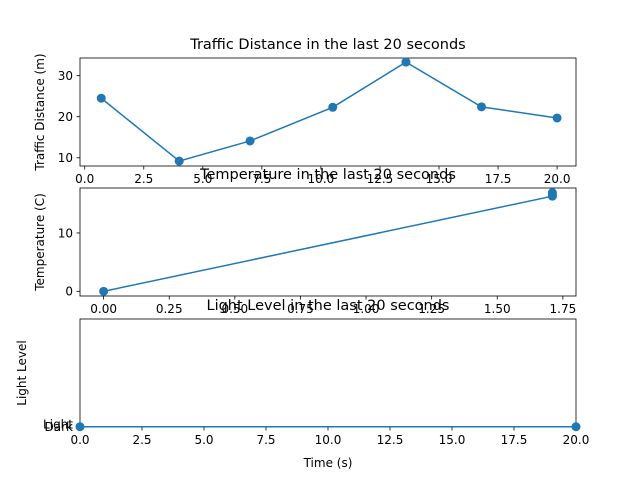  What do you see at coordinates (327, 45) in the screenshot?
I see `traffic-chart-title: Traffic Distance in the last 20 seconds` at bounding box center [327, 45].